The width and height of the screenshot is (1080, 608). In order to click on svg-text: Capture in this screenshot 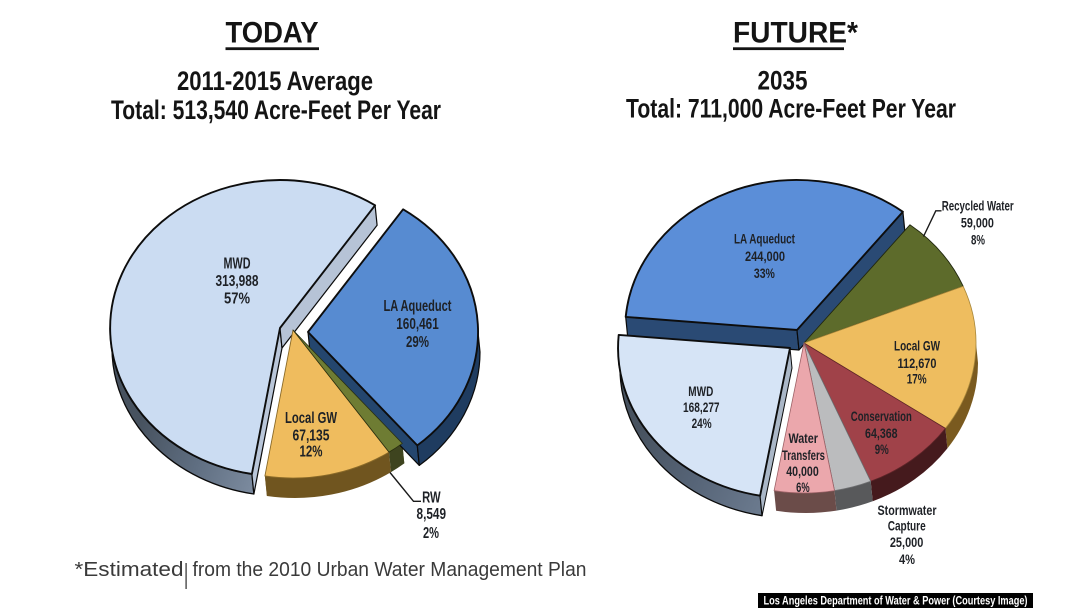, I will do `click(907, 525)`.